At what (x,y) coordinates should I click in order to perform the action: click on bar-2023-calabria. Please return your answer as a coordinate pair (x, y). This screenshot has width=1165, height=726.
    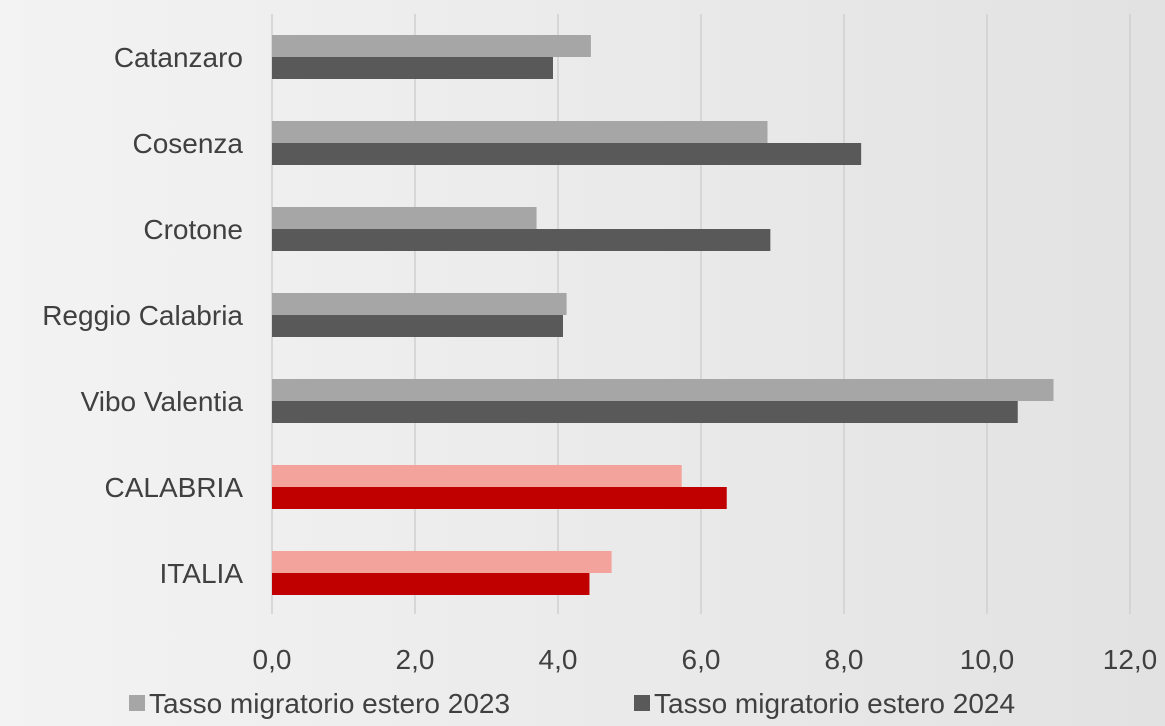
    Looking at the image, I should click on (477, 476).